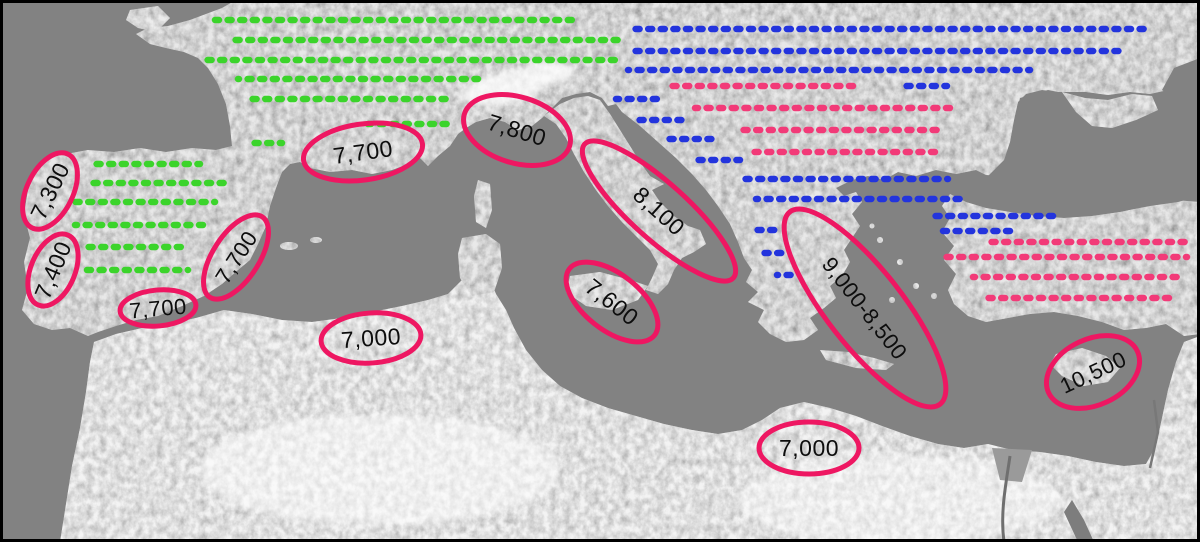 The height and width of the screenshot is (542, 1200). Describe the element at coordinates (985, 181) in the screenshot. I see `sea-of-marmara` at that location.